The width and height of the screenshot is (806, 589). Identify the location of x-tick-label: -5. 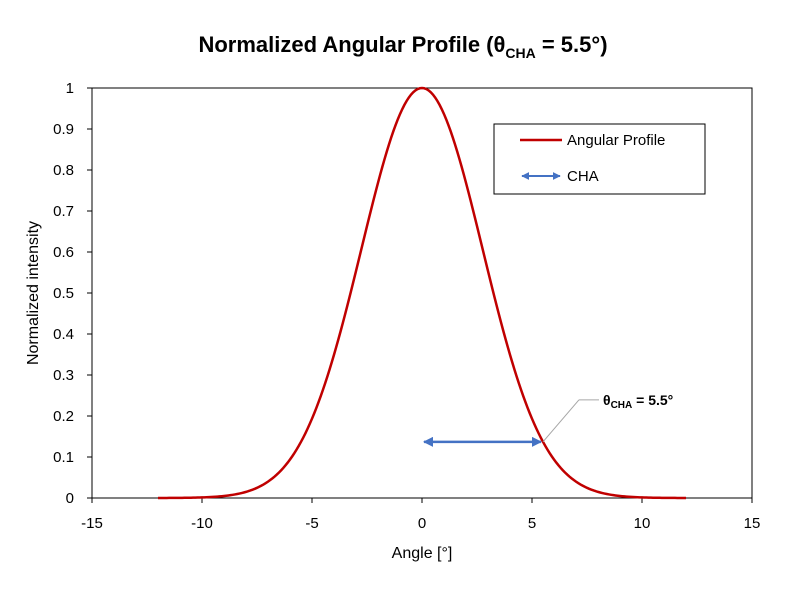
(311, 523).